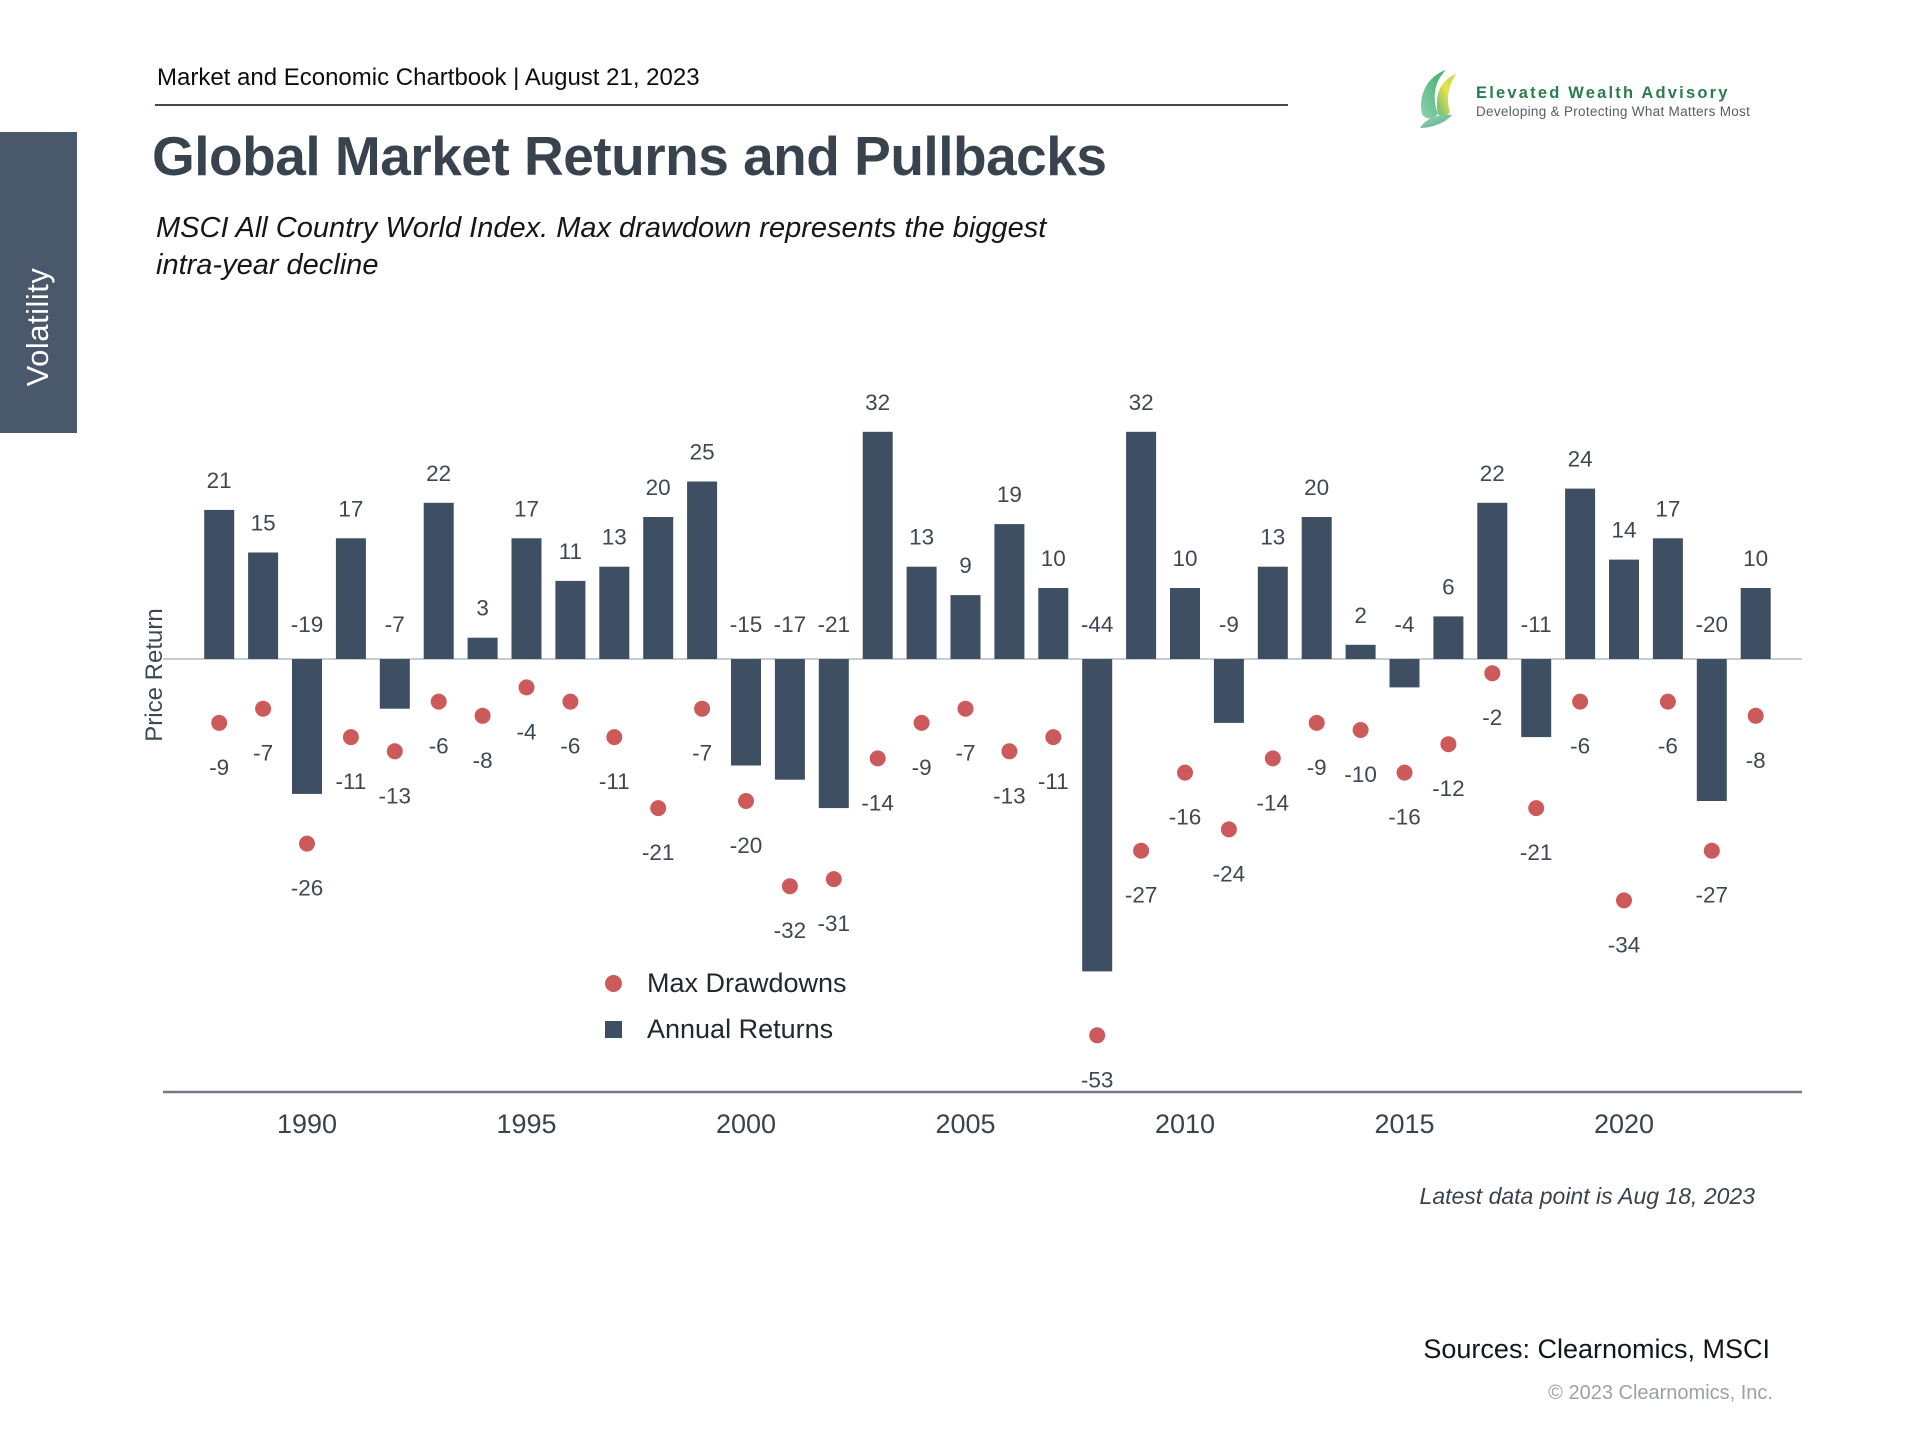 This screenshot has height=1440, width=1920. What do you see at coordinates (395, 624) in the screenshot?
I see `annual-return-value: -7` at bounding box center [395, 624].